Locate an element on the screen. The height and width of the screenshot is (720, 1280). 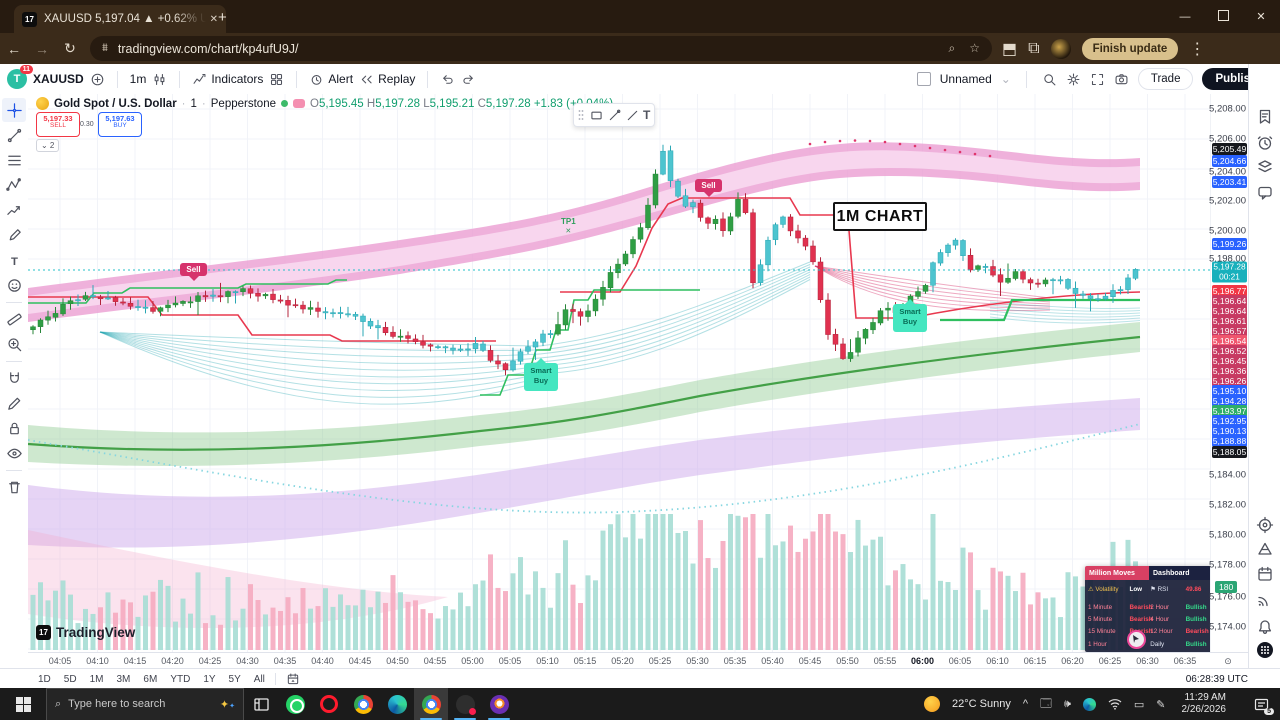
purple-browser-icon is located at coordinates (499, 704).